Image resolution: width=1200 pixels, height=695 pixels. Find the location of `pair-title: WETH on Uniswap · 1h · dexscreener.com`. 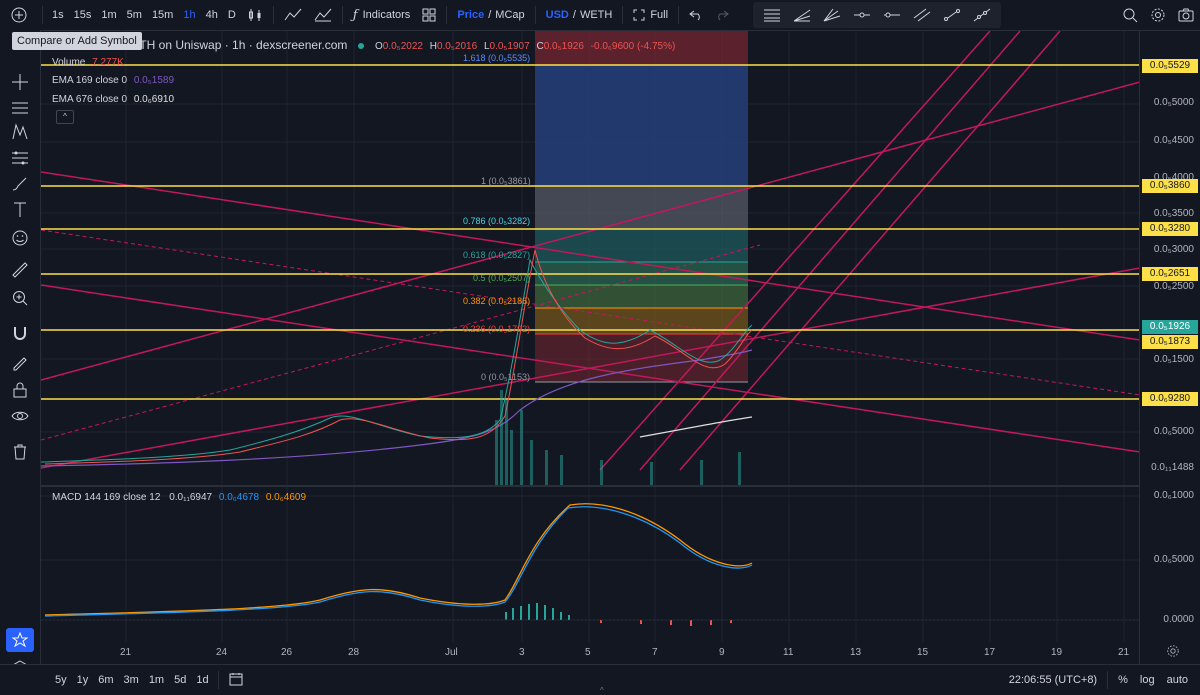

pair-title: WETH on Uniswap · 1h · dexscreener.com is located at coordinates (234, 45).